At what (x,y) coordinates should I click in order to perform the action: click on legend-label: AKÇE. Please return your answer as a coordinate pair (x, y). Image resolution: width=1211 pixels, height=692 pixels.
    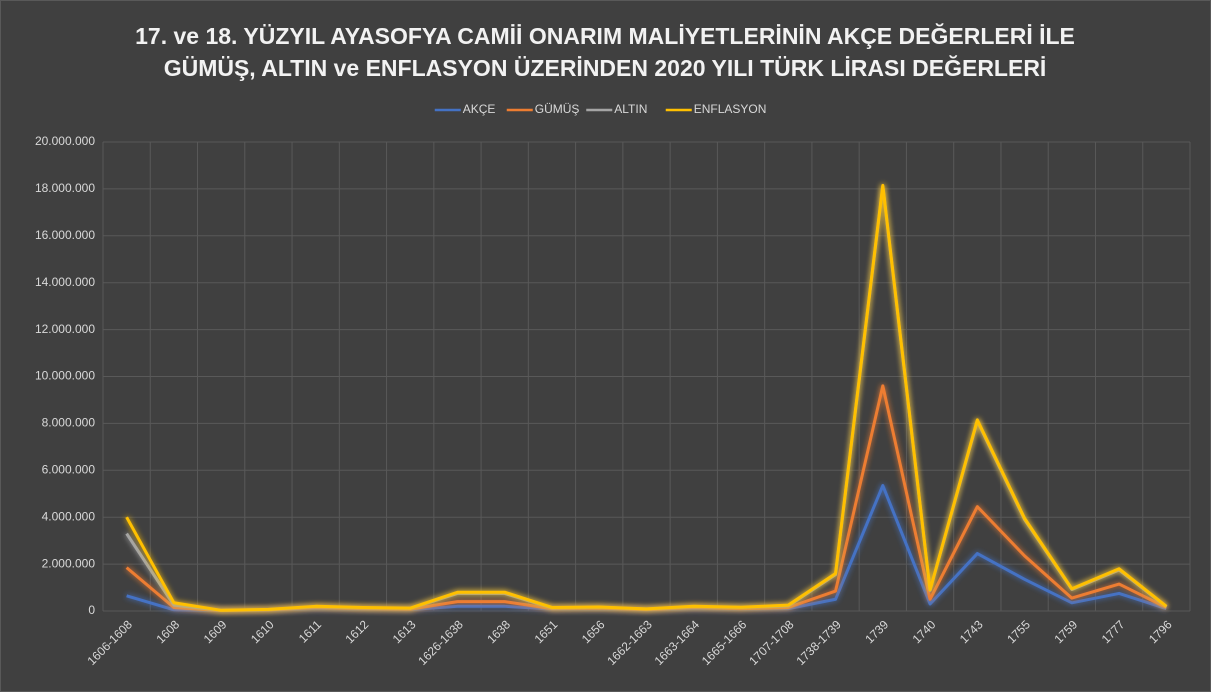
    Looking at the image, I should click on (479, 109).